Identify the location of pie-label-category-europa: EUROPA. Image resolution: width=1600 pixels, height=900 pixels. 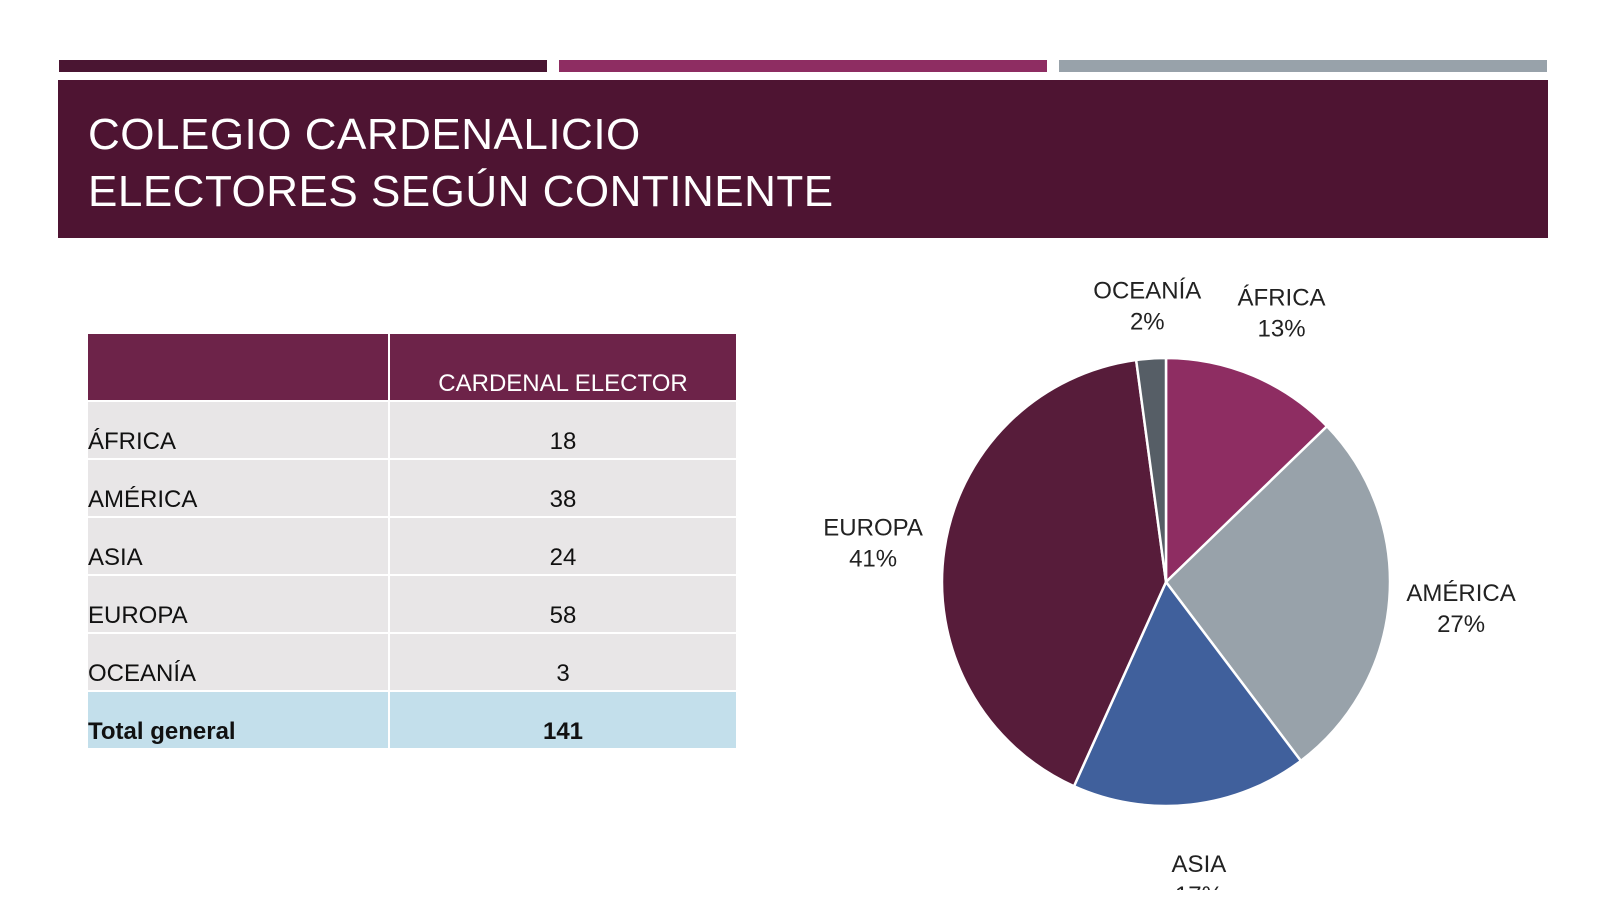
(873, 527).